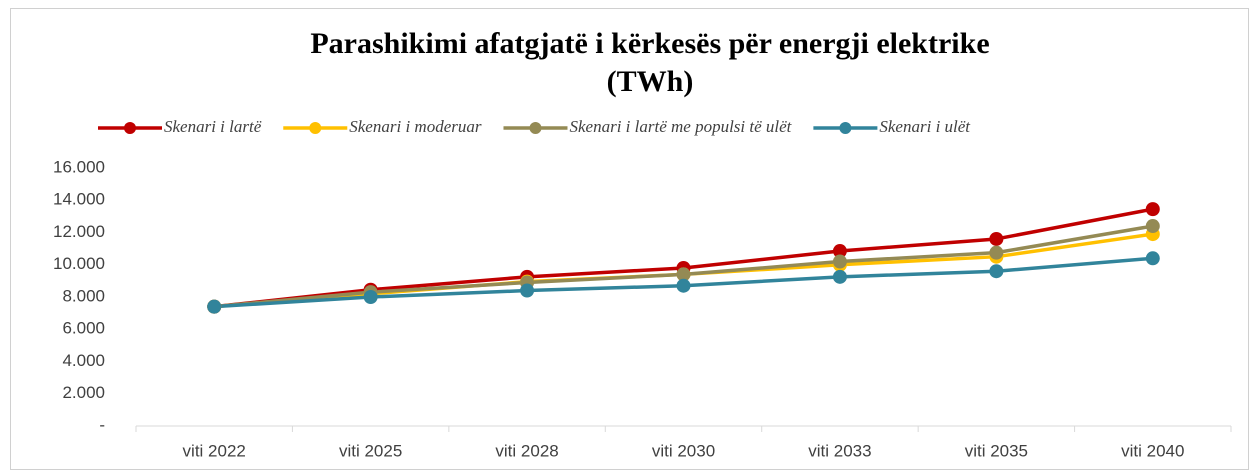  What do you see at coordinates (415, 126) in the screenshot?
I see `legend-label: Skenari i moderuar` at bounding box center [415, 126].